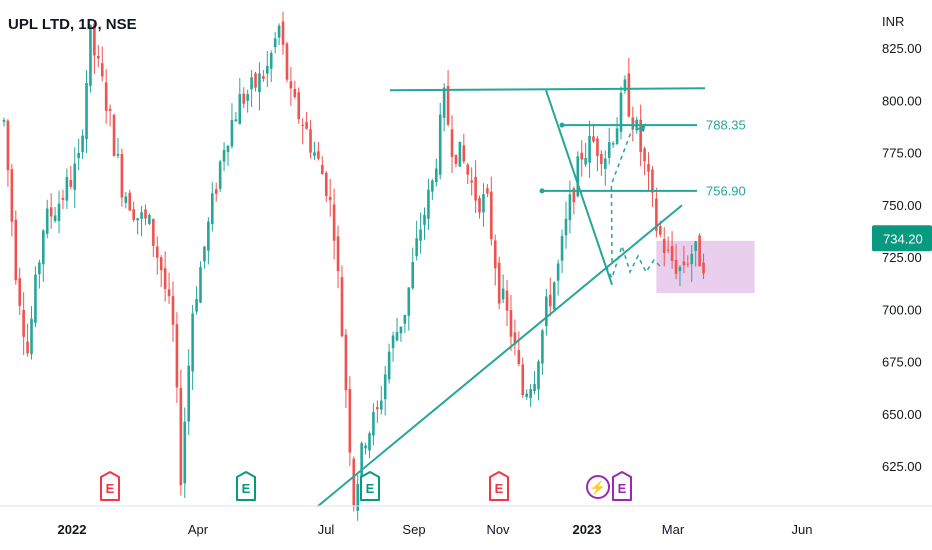 The width and height of the screenshot is (932, 550). I want to click on projection-path-up, so click(623, 192).